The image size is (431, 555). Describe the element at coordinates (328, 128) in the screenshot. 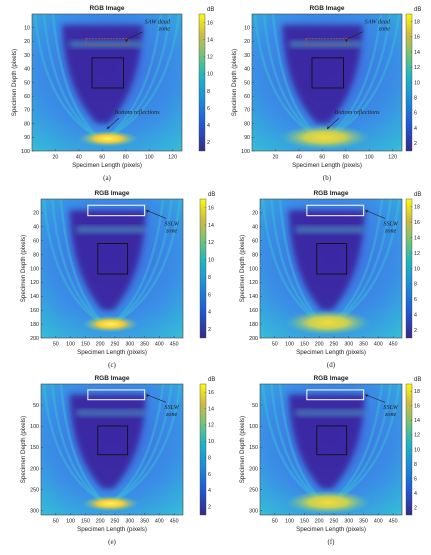

I see `bottom-arrow-head` at that location.